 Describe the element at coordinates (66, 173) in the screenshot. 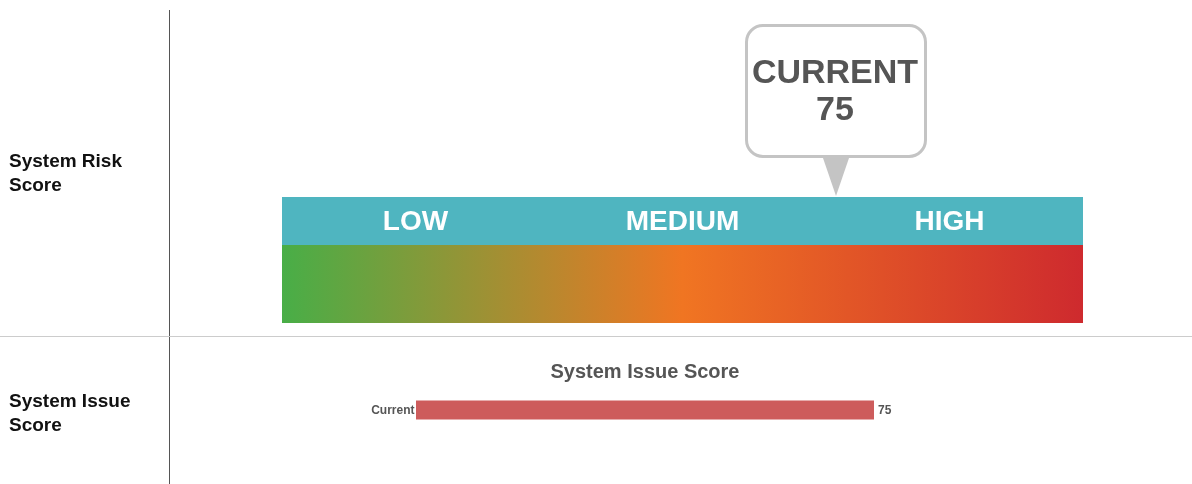

I see `text: System Risk Score` at that location.